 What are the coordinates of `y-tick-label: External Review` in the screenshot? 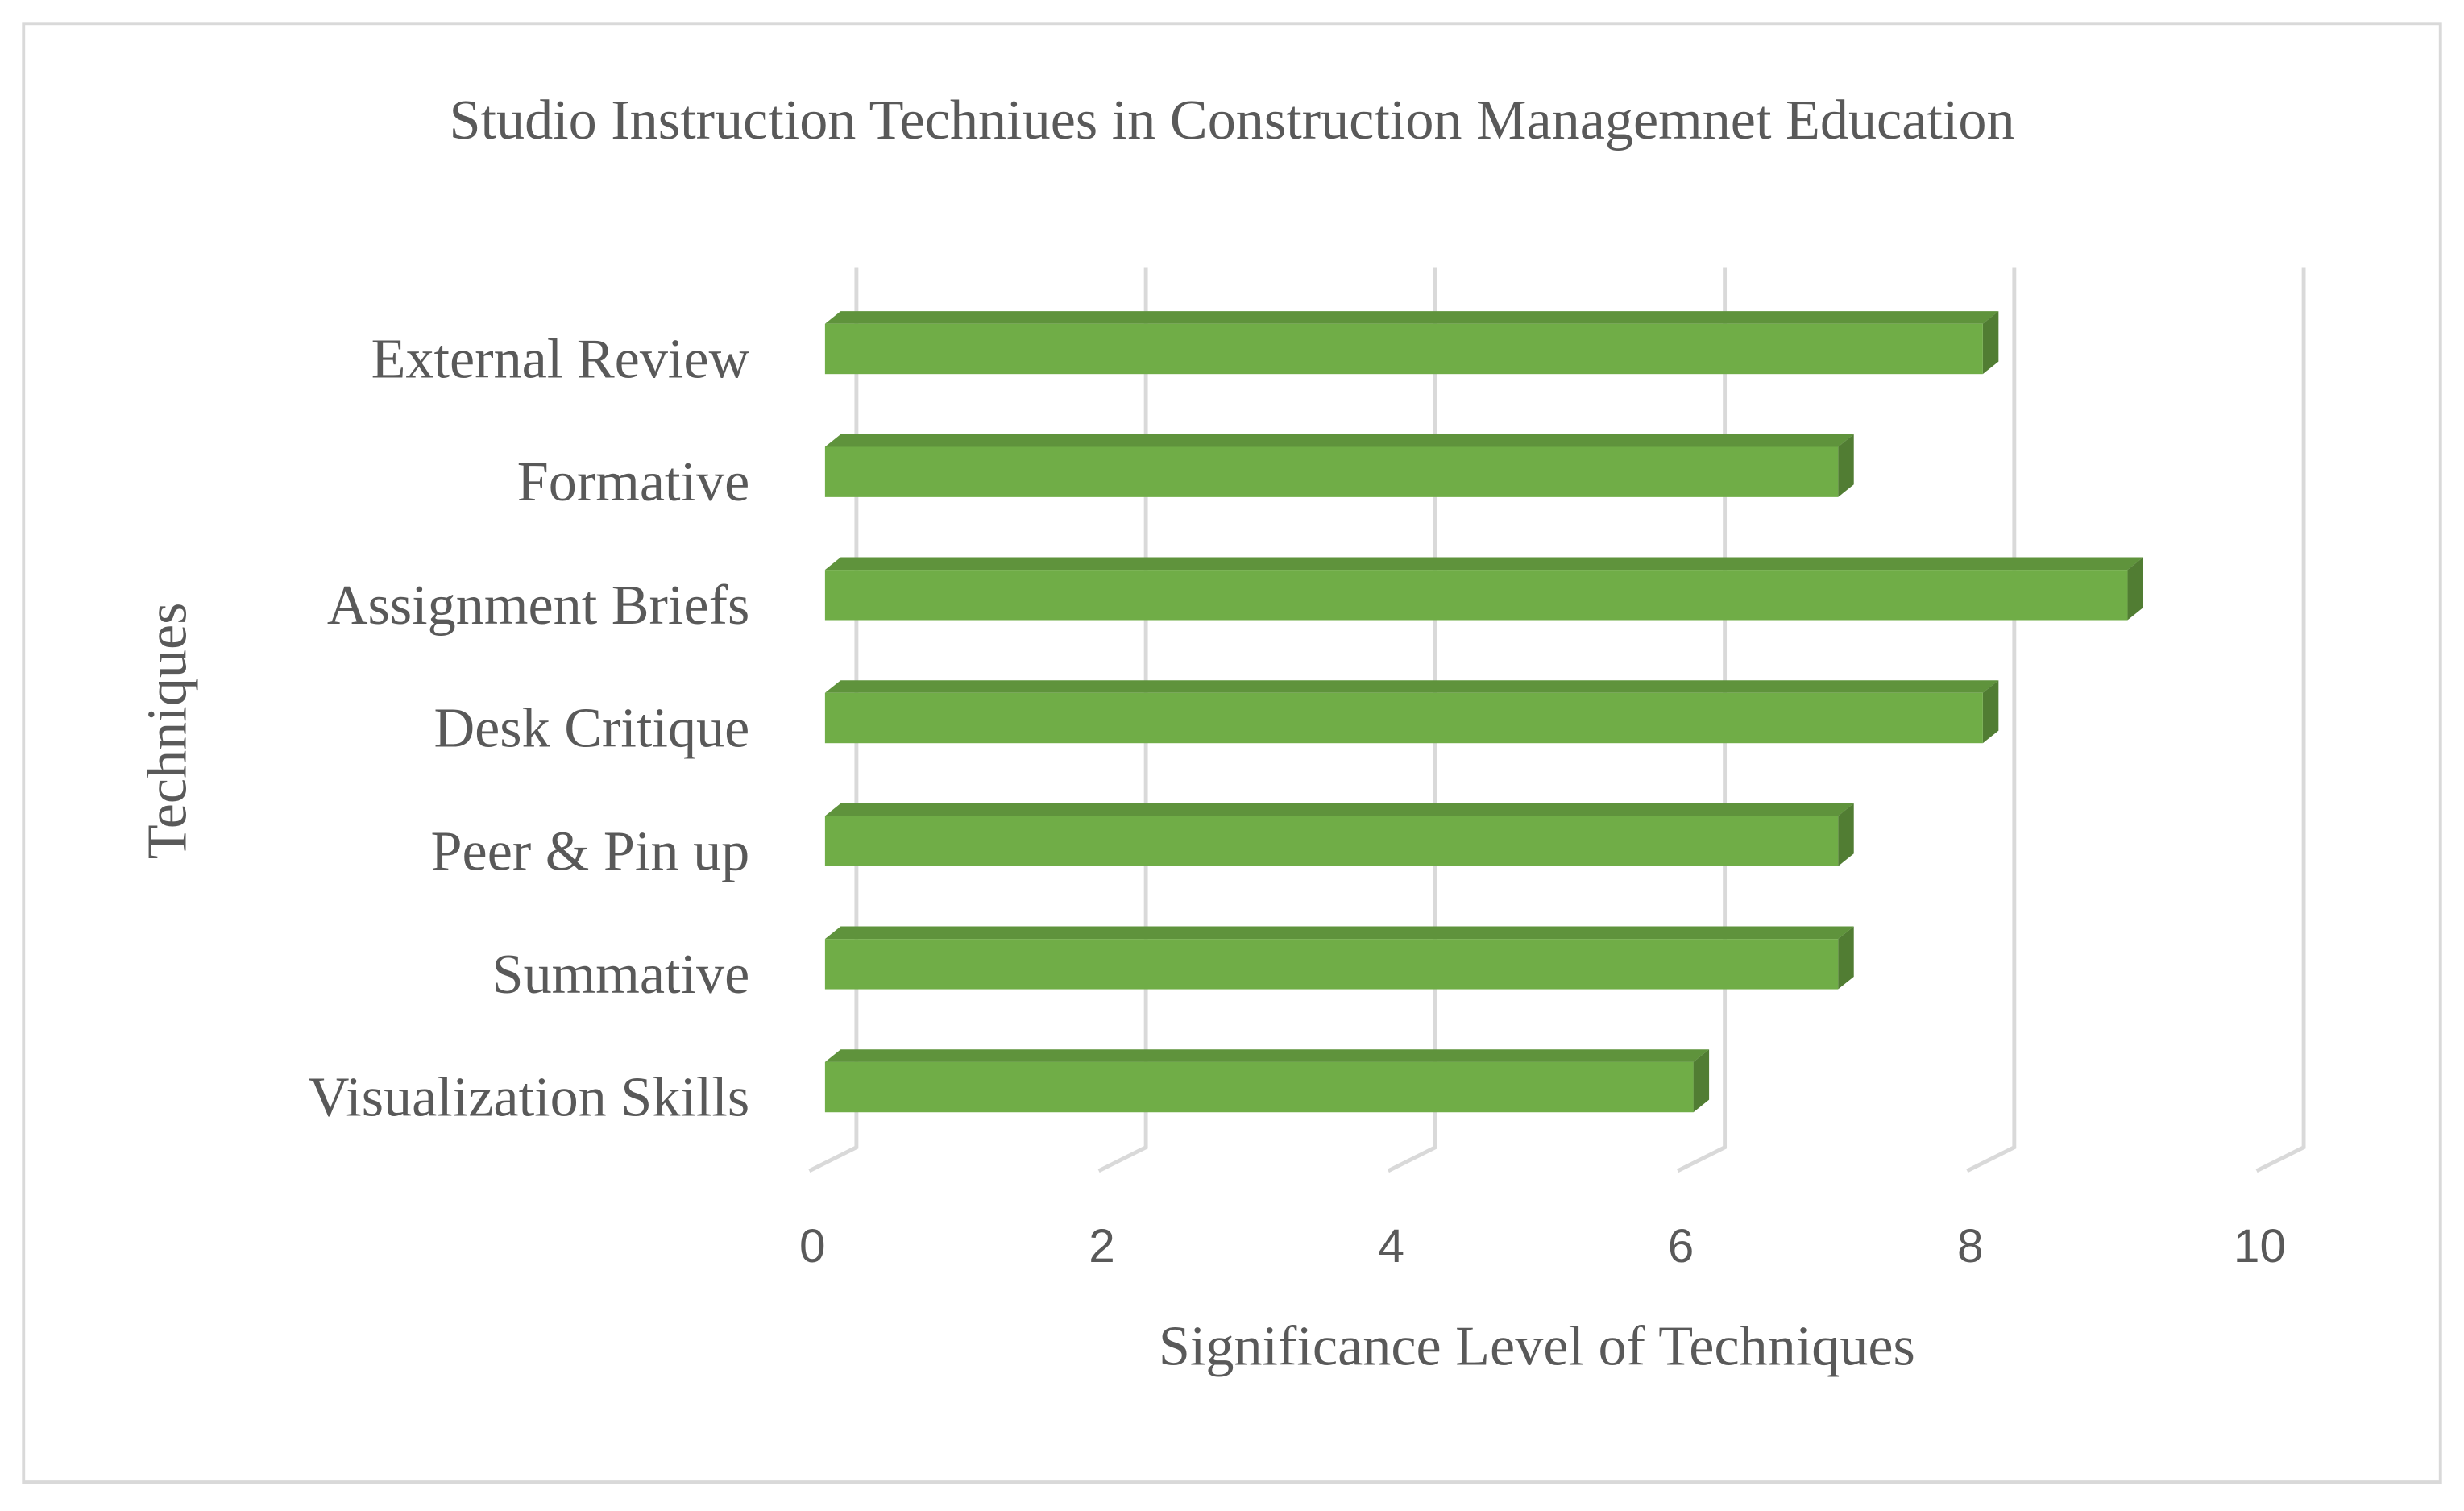 It's located at (560, 359).